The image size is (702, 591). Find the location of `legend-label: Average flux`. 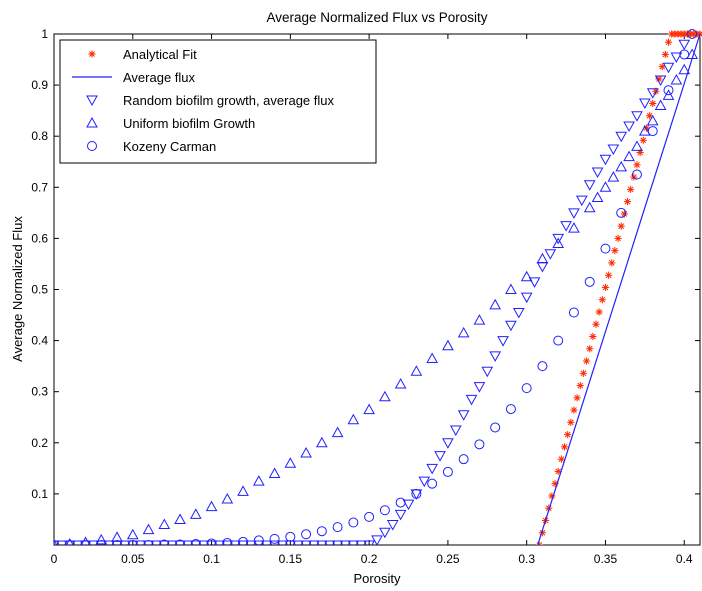

legend-label: Average flux is located at coordinates (159, 77).